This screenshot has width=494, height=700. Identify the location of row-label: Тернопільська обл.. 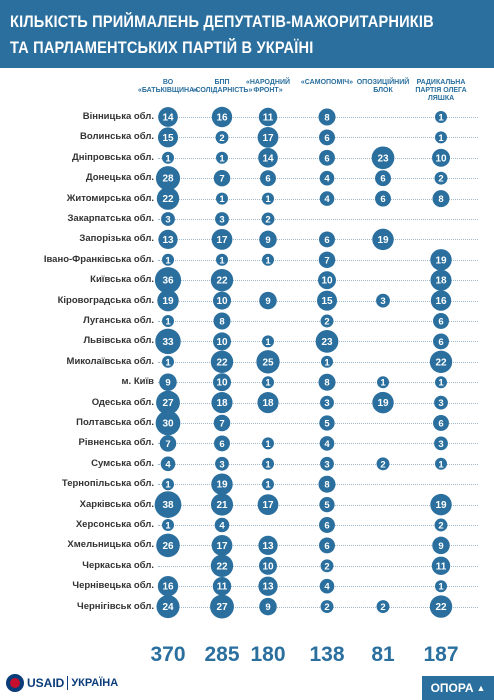
(107, 484).